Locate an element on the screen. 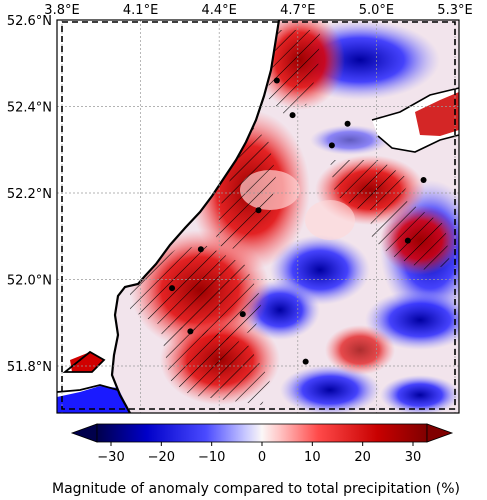 The image size is (487, 500). colorbar-tick-label-6: 30 is located at coordinates (413, 457).